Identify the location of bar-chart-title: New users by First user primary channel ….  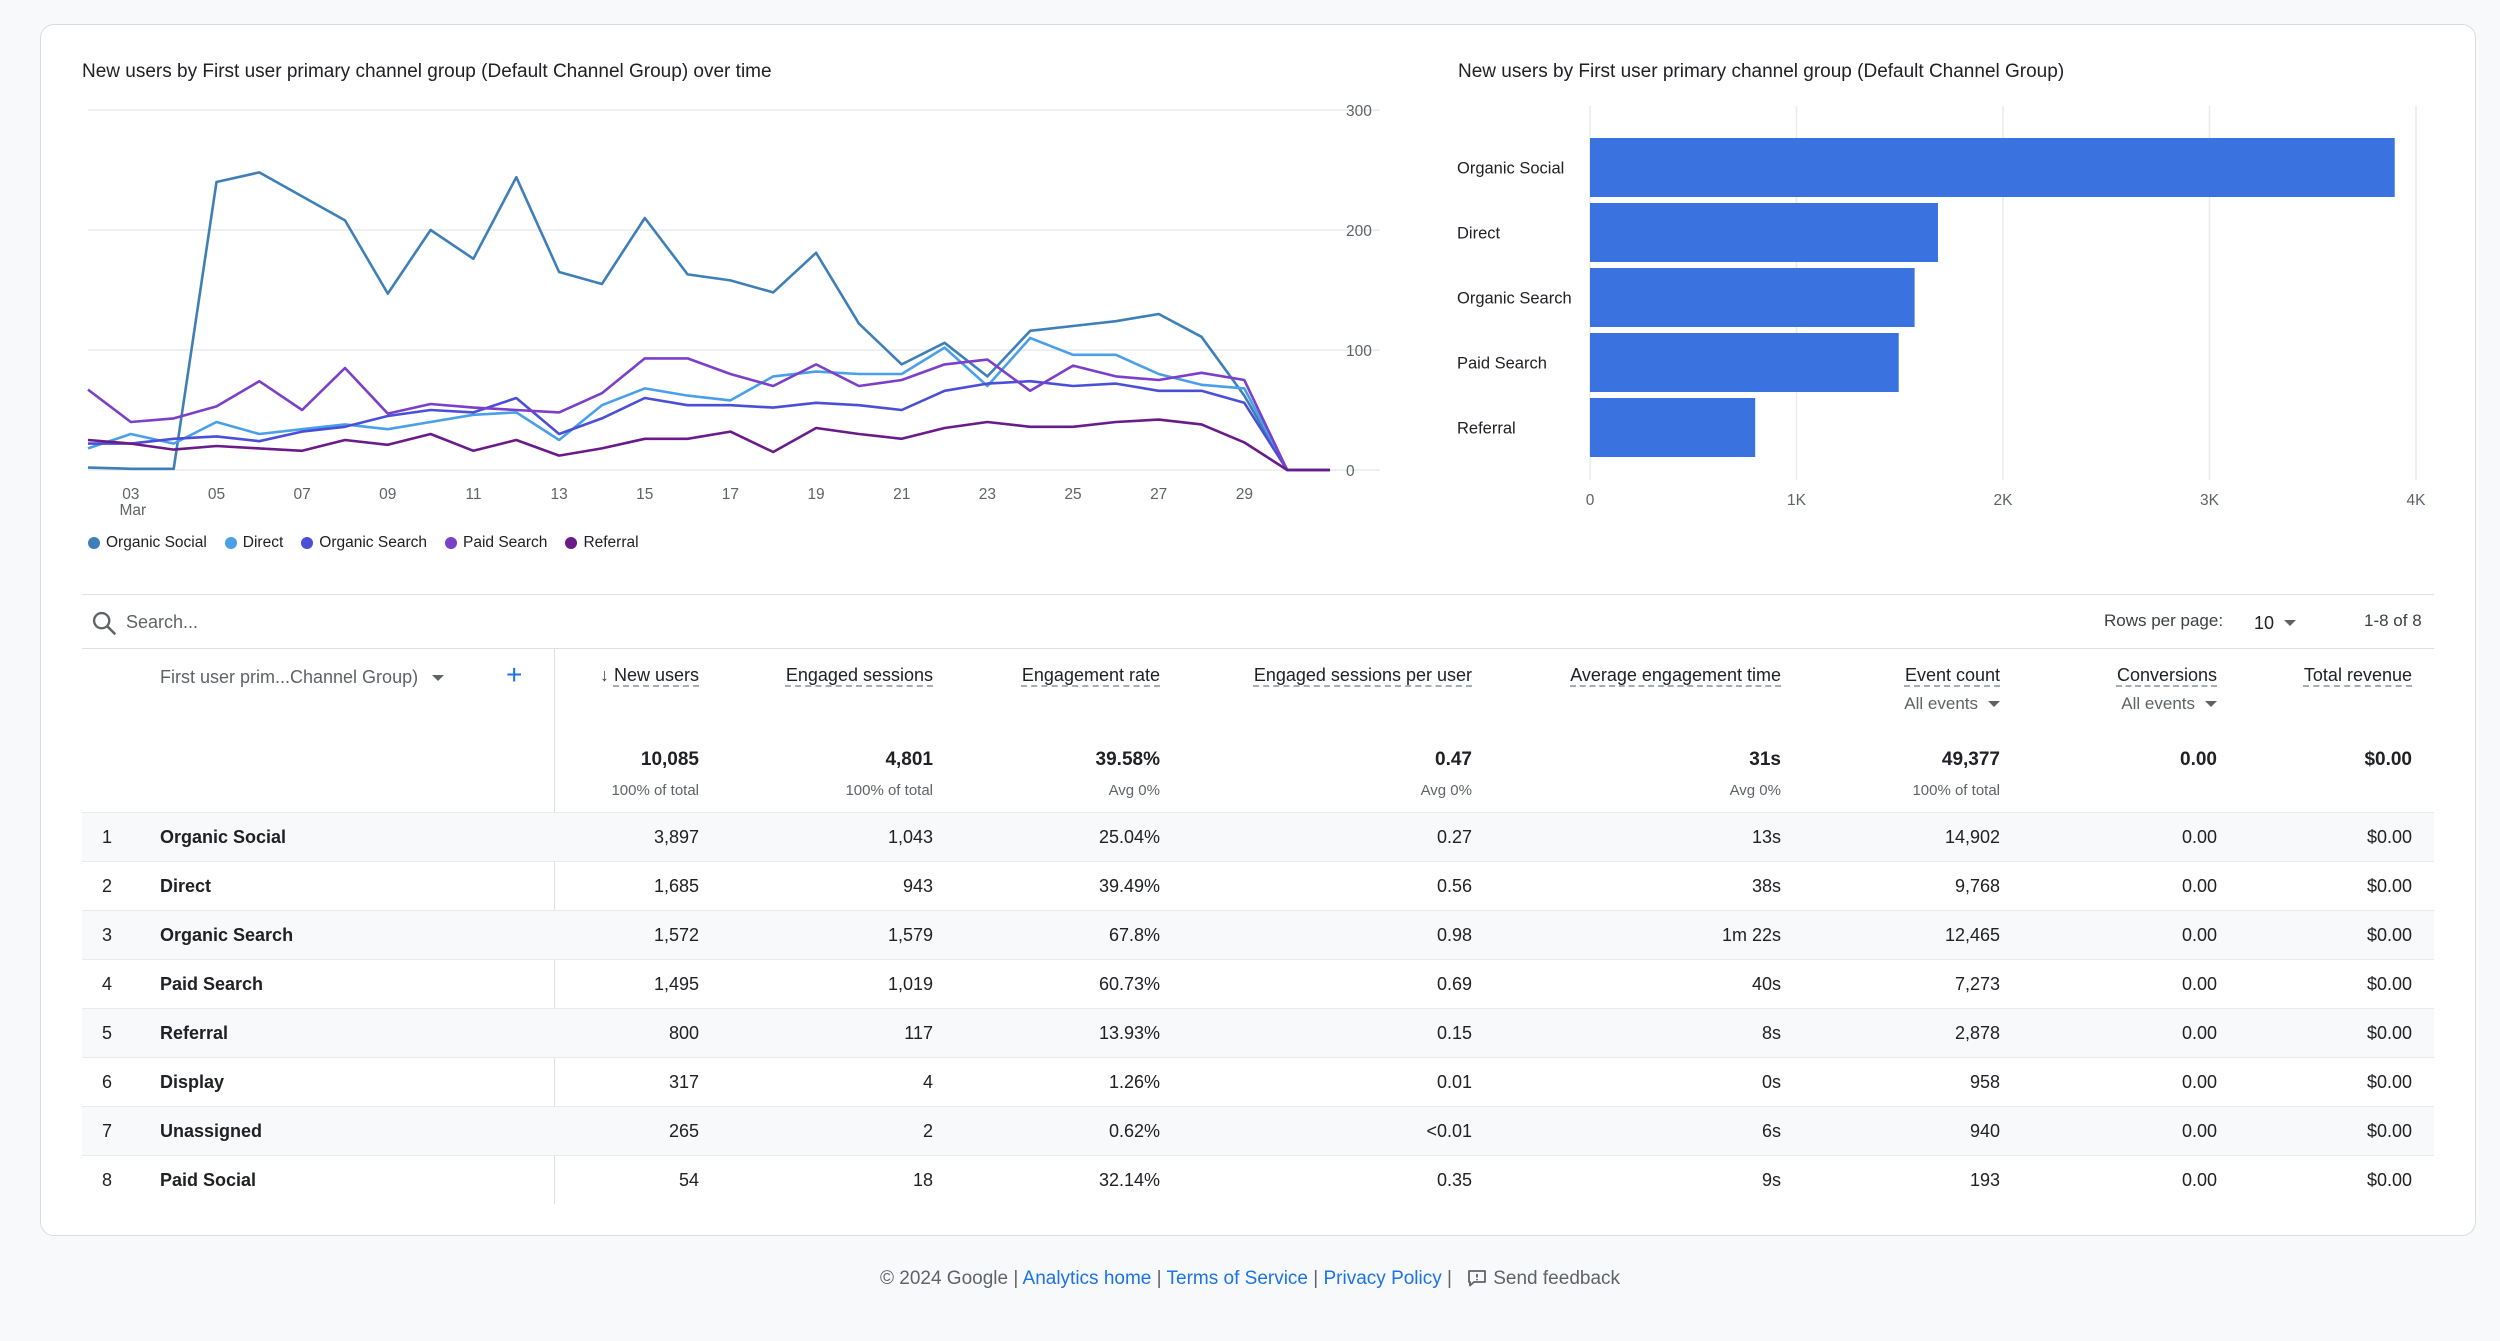
(1761, 71).